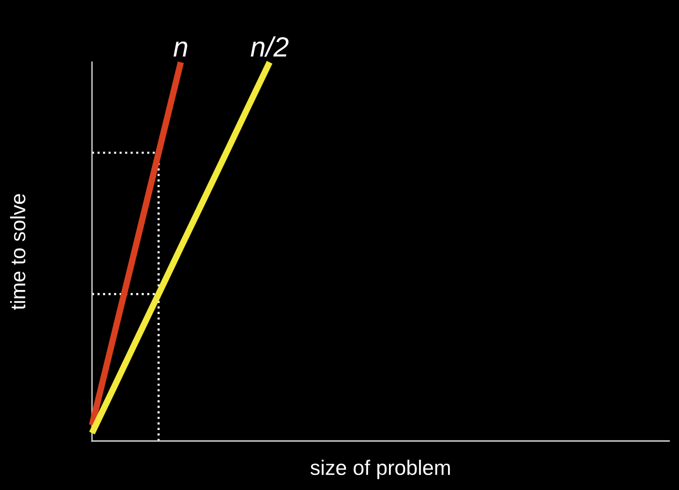 This screenshot has height=490, width=679. I want to click on x-axis-title: size of problem, so click(380, 470).